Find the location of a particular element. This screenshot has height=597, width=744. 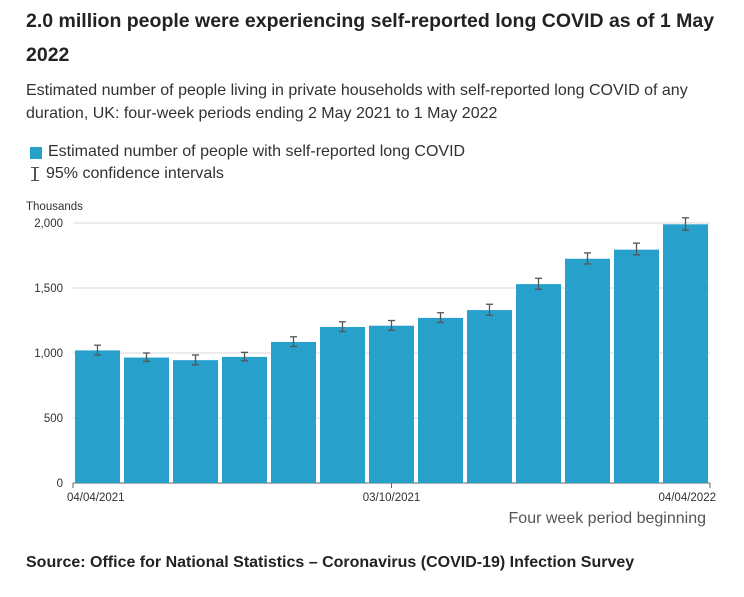

x-axis-label: Four week period beginning is located at coordinates (607, 518).